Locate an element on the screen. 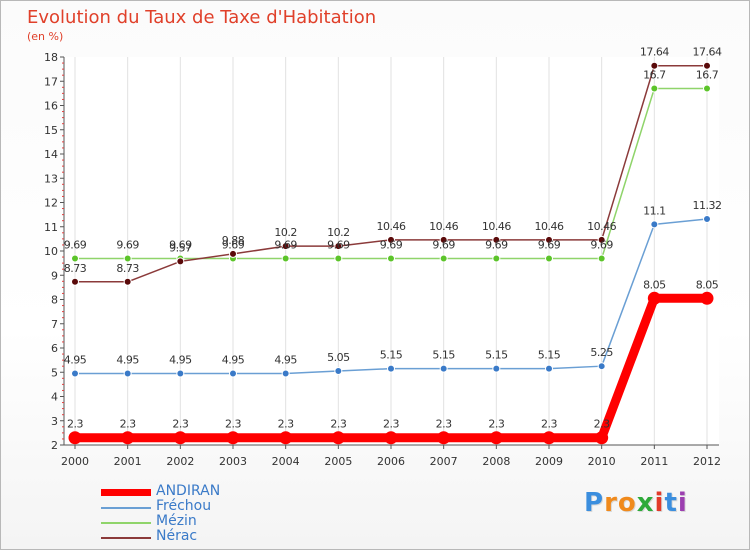 The image size is (750, 550). y-tick-label: 8 is located at coordinates (54, 300).